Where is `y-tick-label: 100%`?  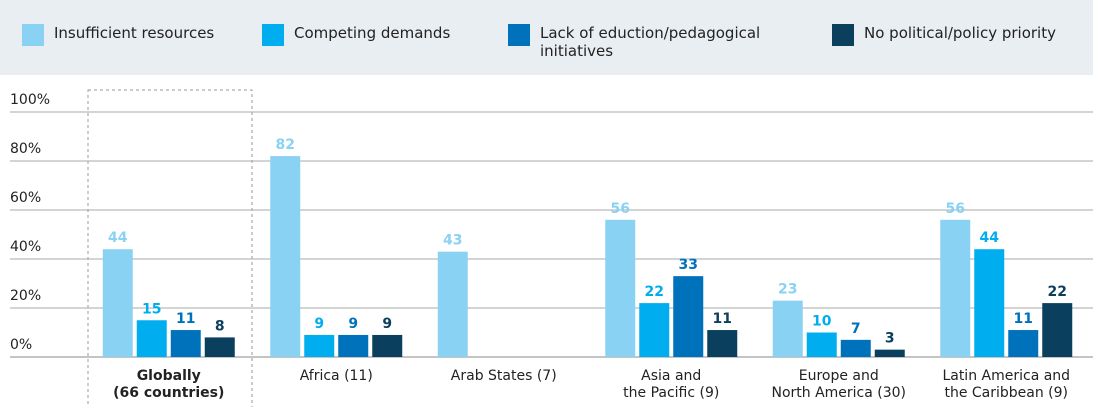
y-tick-label: 100% is located at coordinates (30, 100).